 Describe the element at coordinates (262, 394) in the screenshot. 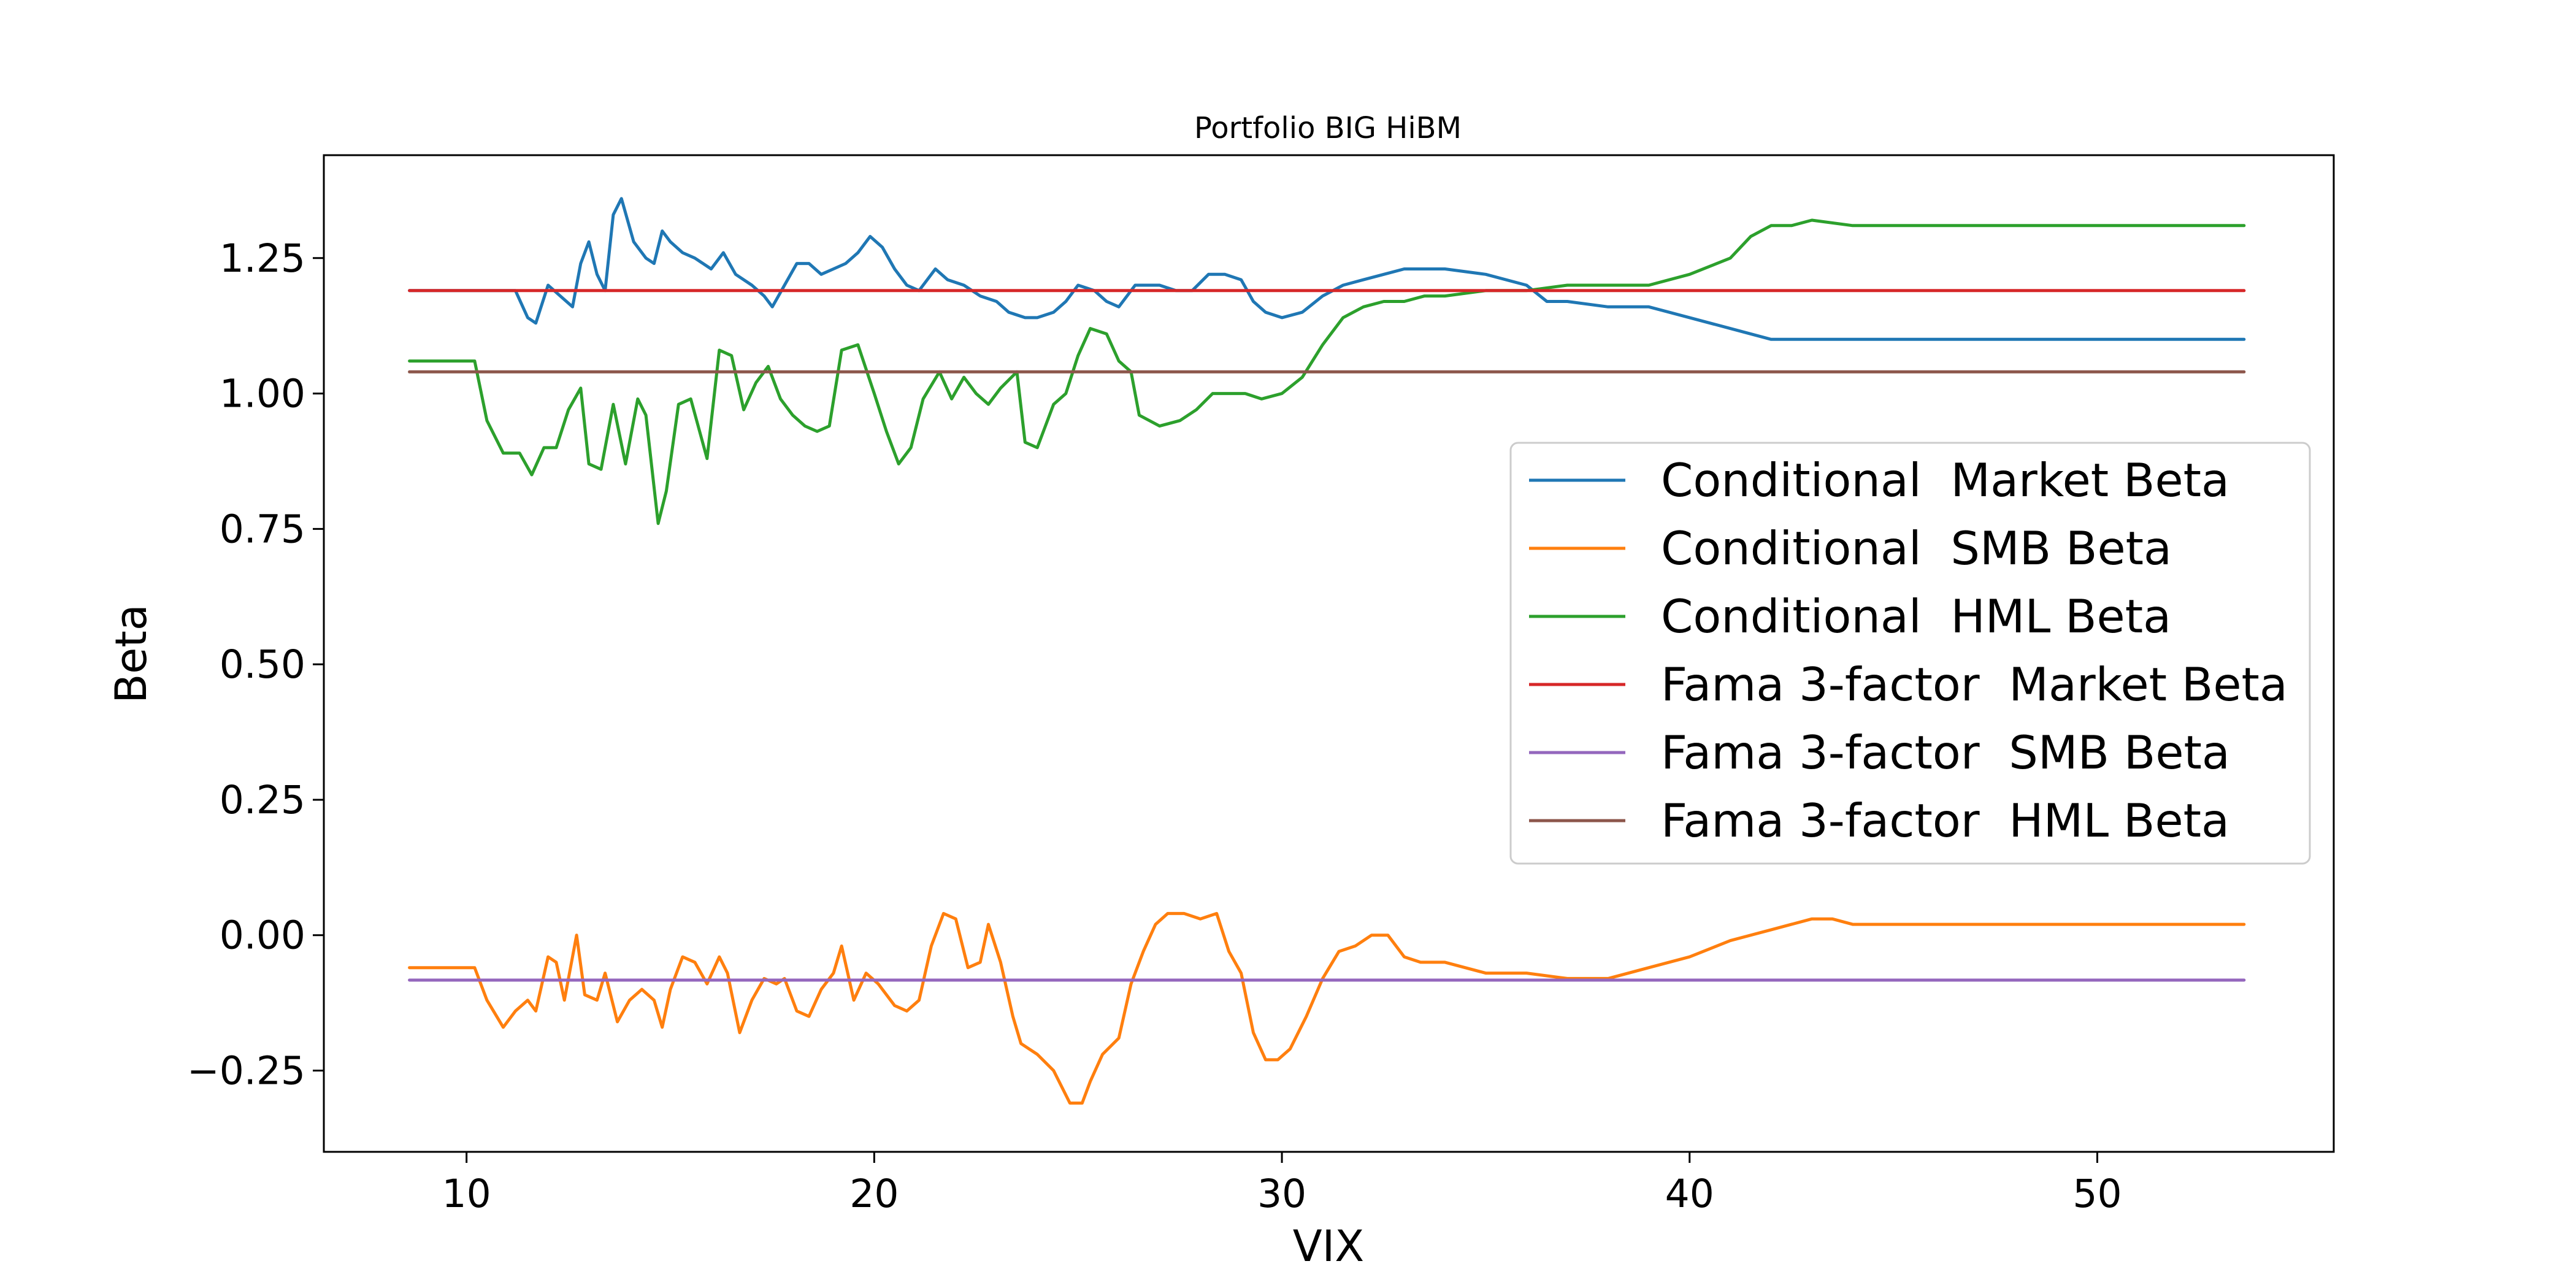

I see `y-tick-label: 1.00` at that location.